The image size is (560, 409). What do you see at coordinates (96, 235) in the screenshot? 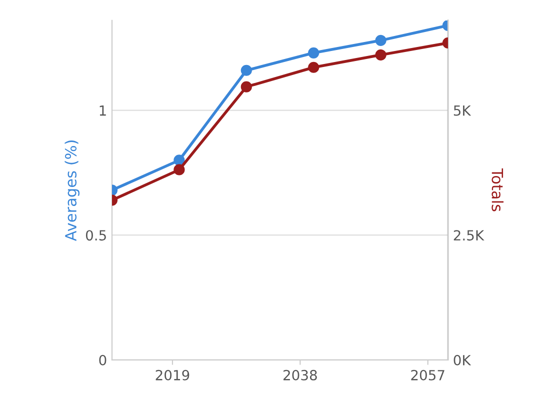
I see `y-tick-label: 0.5` at bounding box center [96, 235].